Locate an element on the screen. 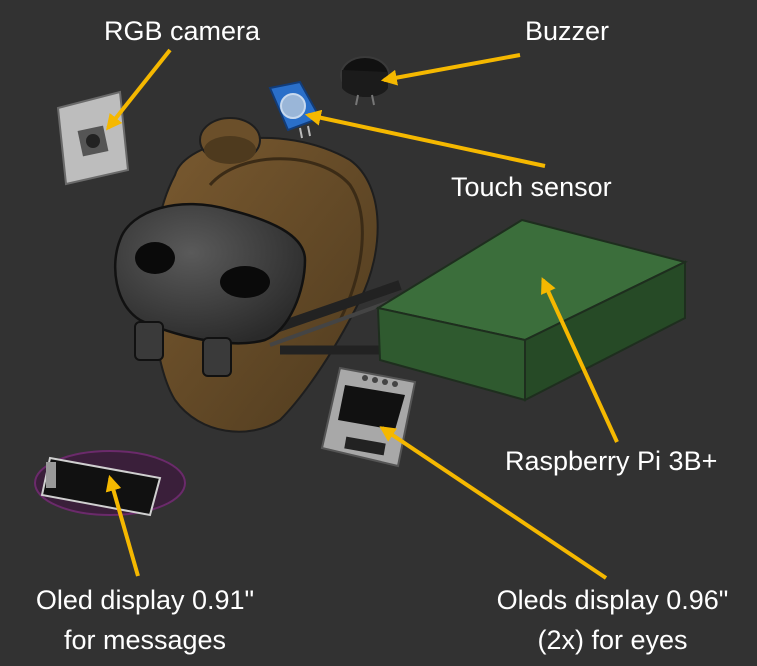 The image size is (757, 666). mask-face is located at coordinates (210, 289).